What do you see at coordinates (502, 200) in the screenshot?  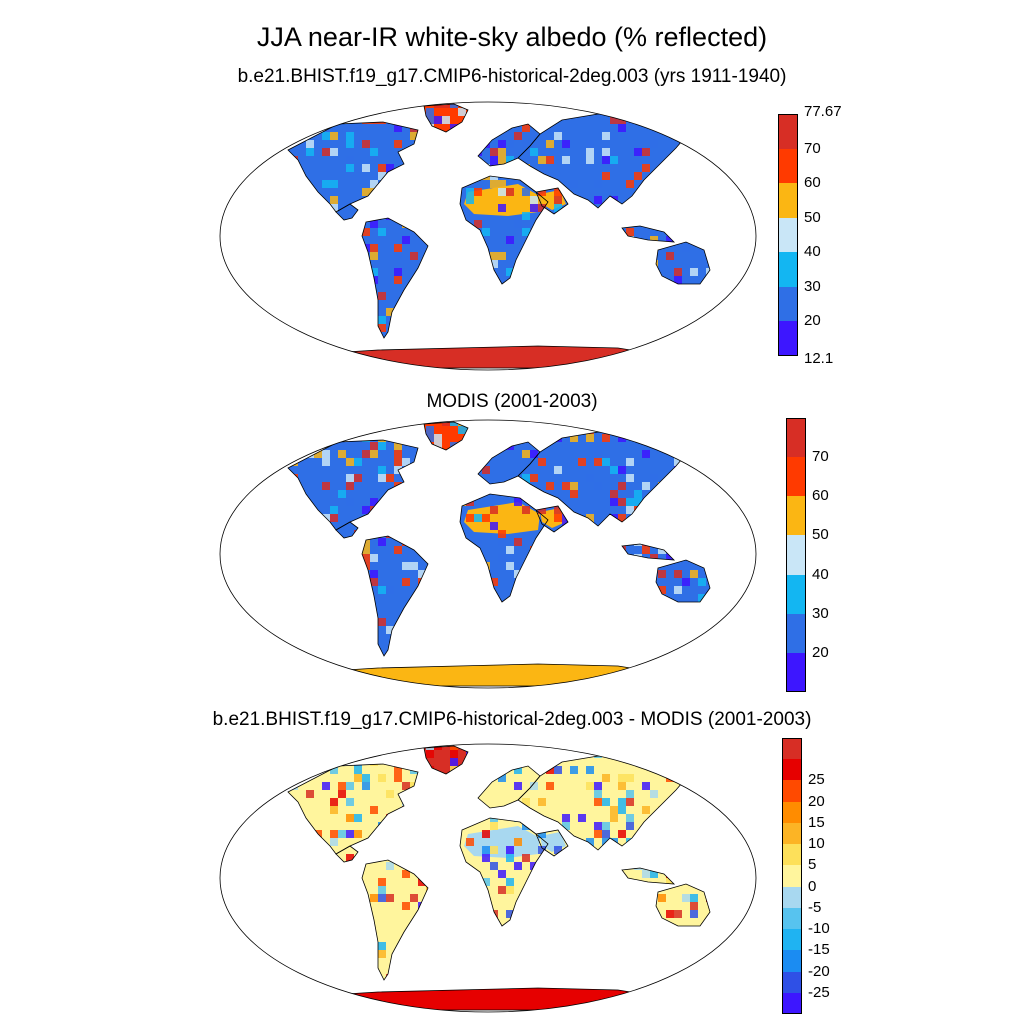 I see `desert-sahara` at bounding box center [502, 200].